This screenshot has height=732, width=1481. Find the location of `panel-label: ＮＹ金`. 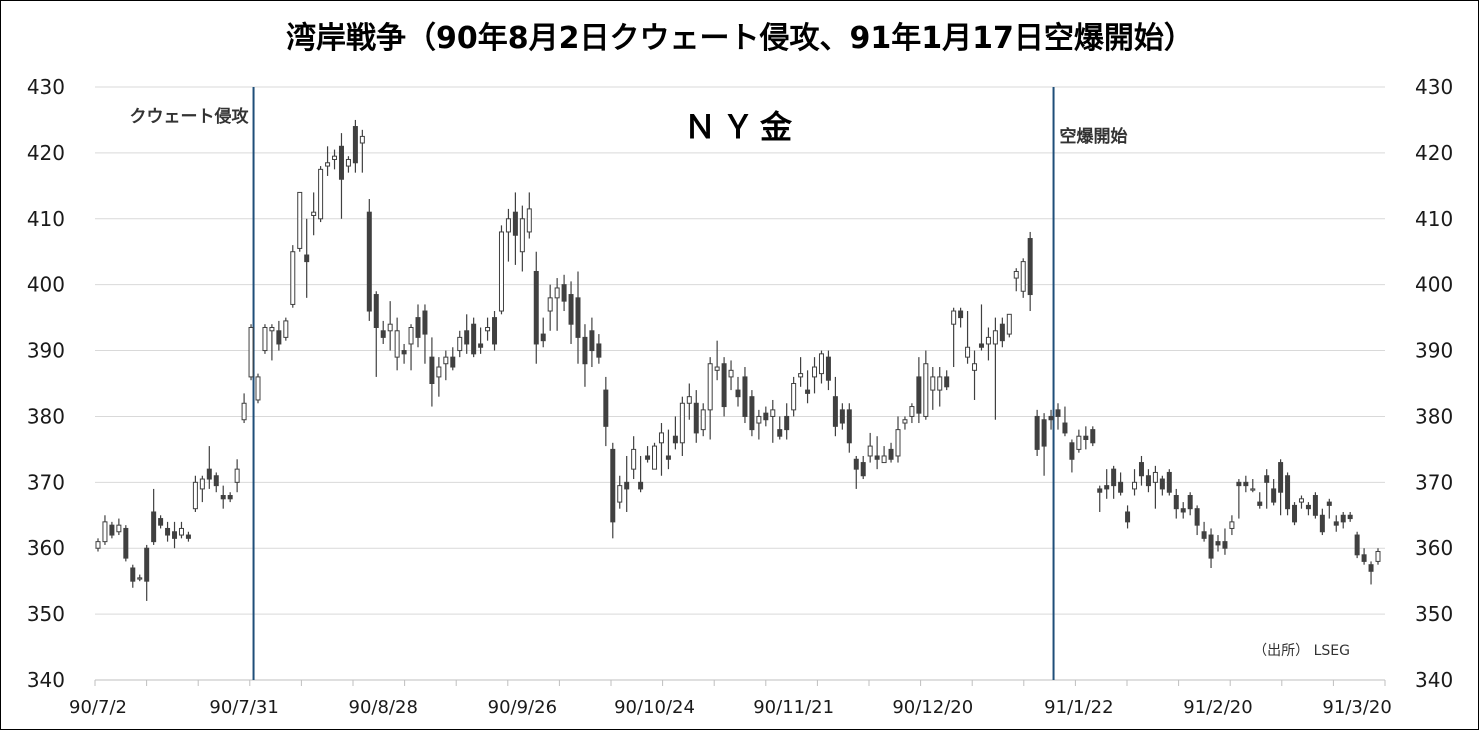

panel-label: ＮＹ金 is located at coordinates (741, 127).